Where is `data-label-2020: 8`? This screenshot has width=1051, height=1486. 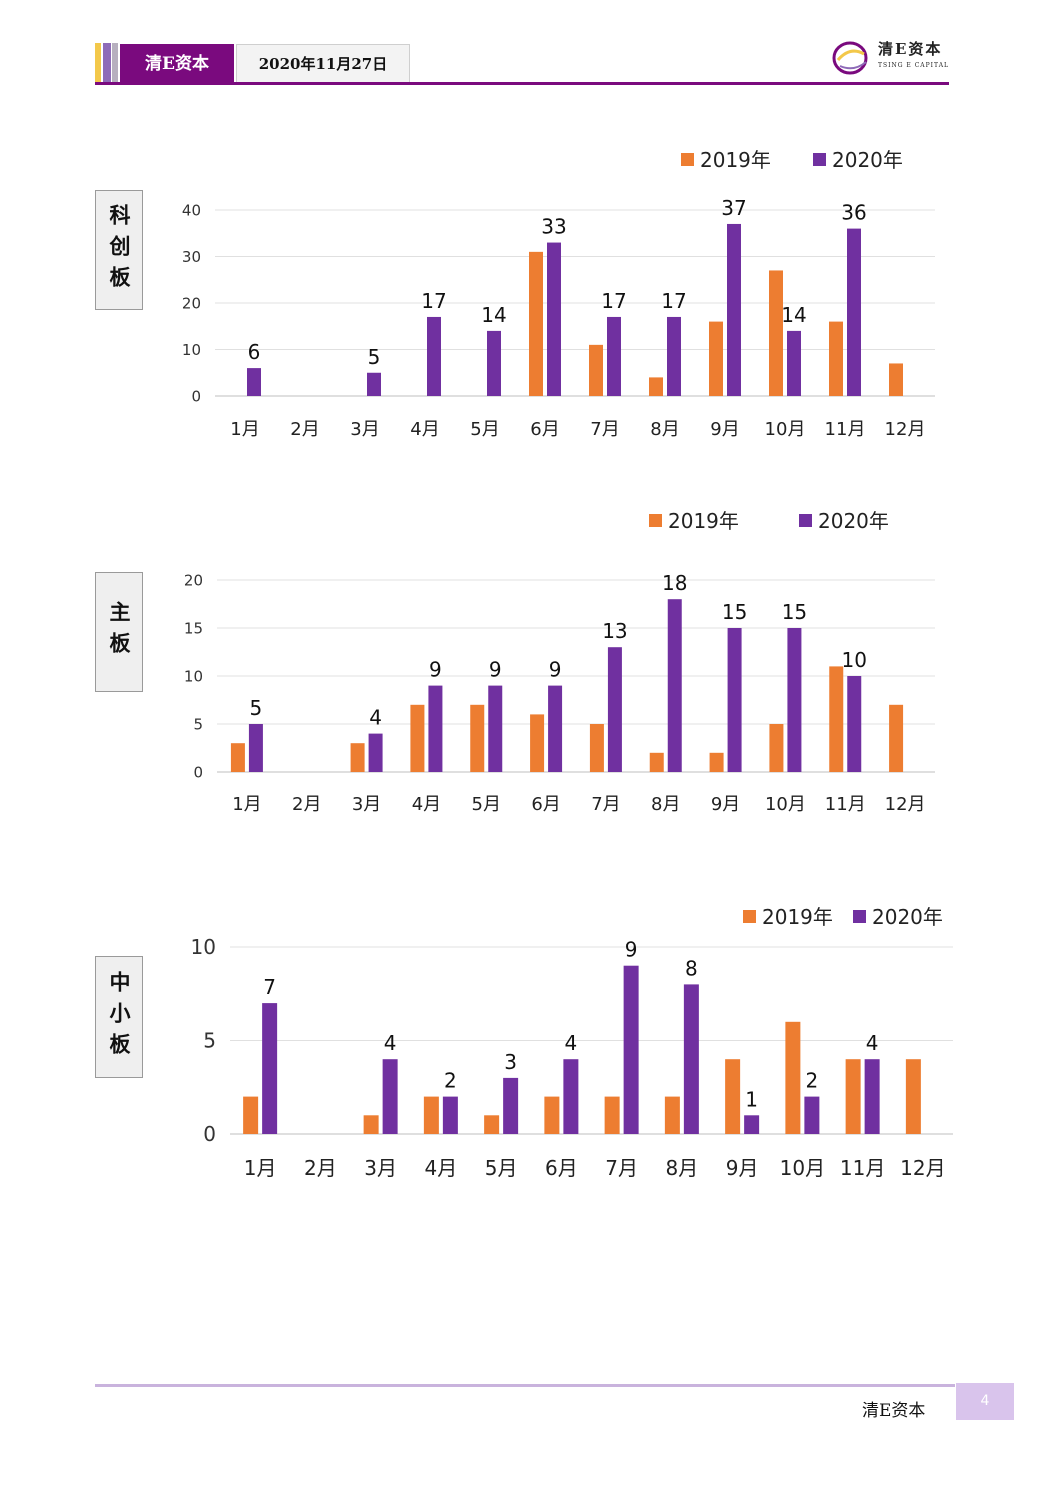 data-label-2020: 8 is located at coordinates (691, 968).